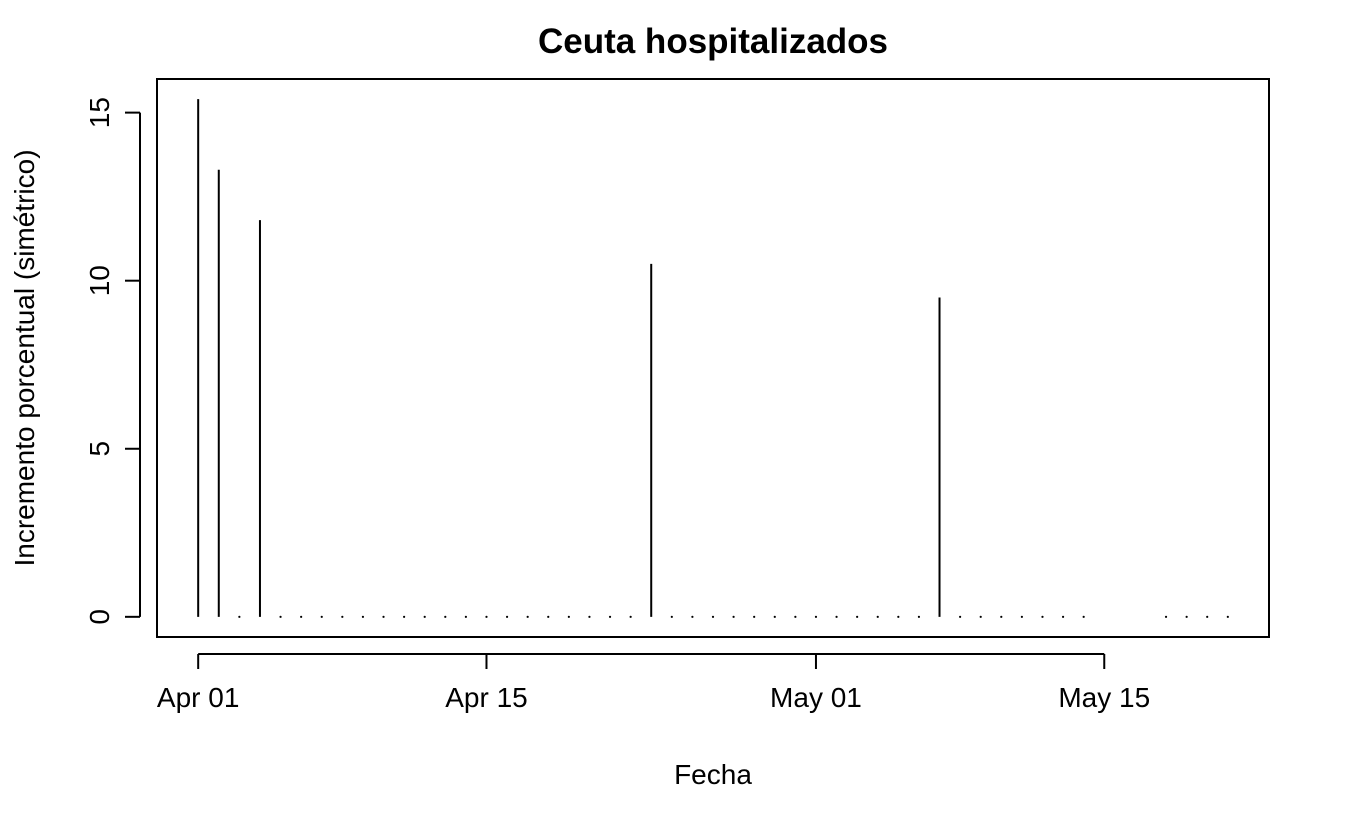 The image size is (1350, 834). What do you see at coordinates (713, 41) in the screenshot?
I see `chart-title: Ceuta hospitalizados` at bounding box center [713, 41].